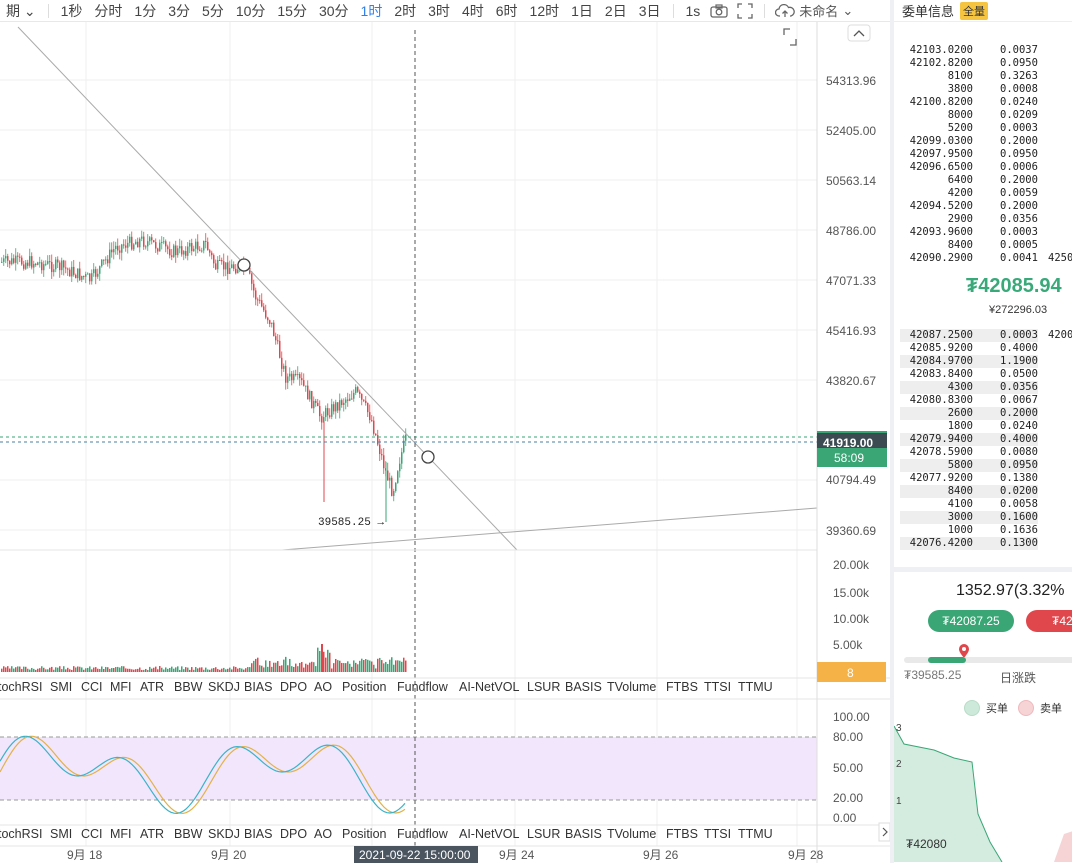 This screenshot has height=863, width=1072. Describe the element at coordinates (986, 219) in the screenshot. I see `asks-row: 2900 0.0356` at that location.